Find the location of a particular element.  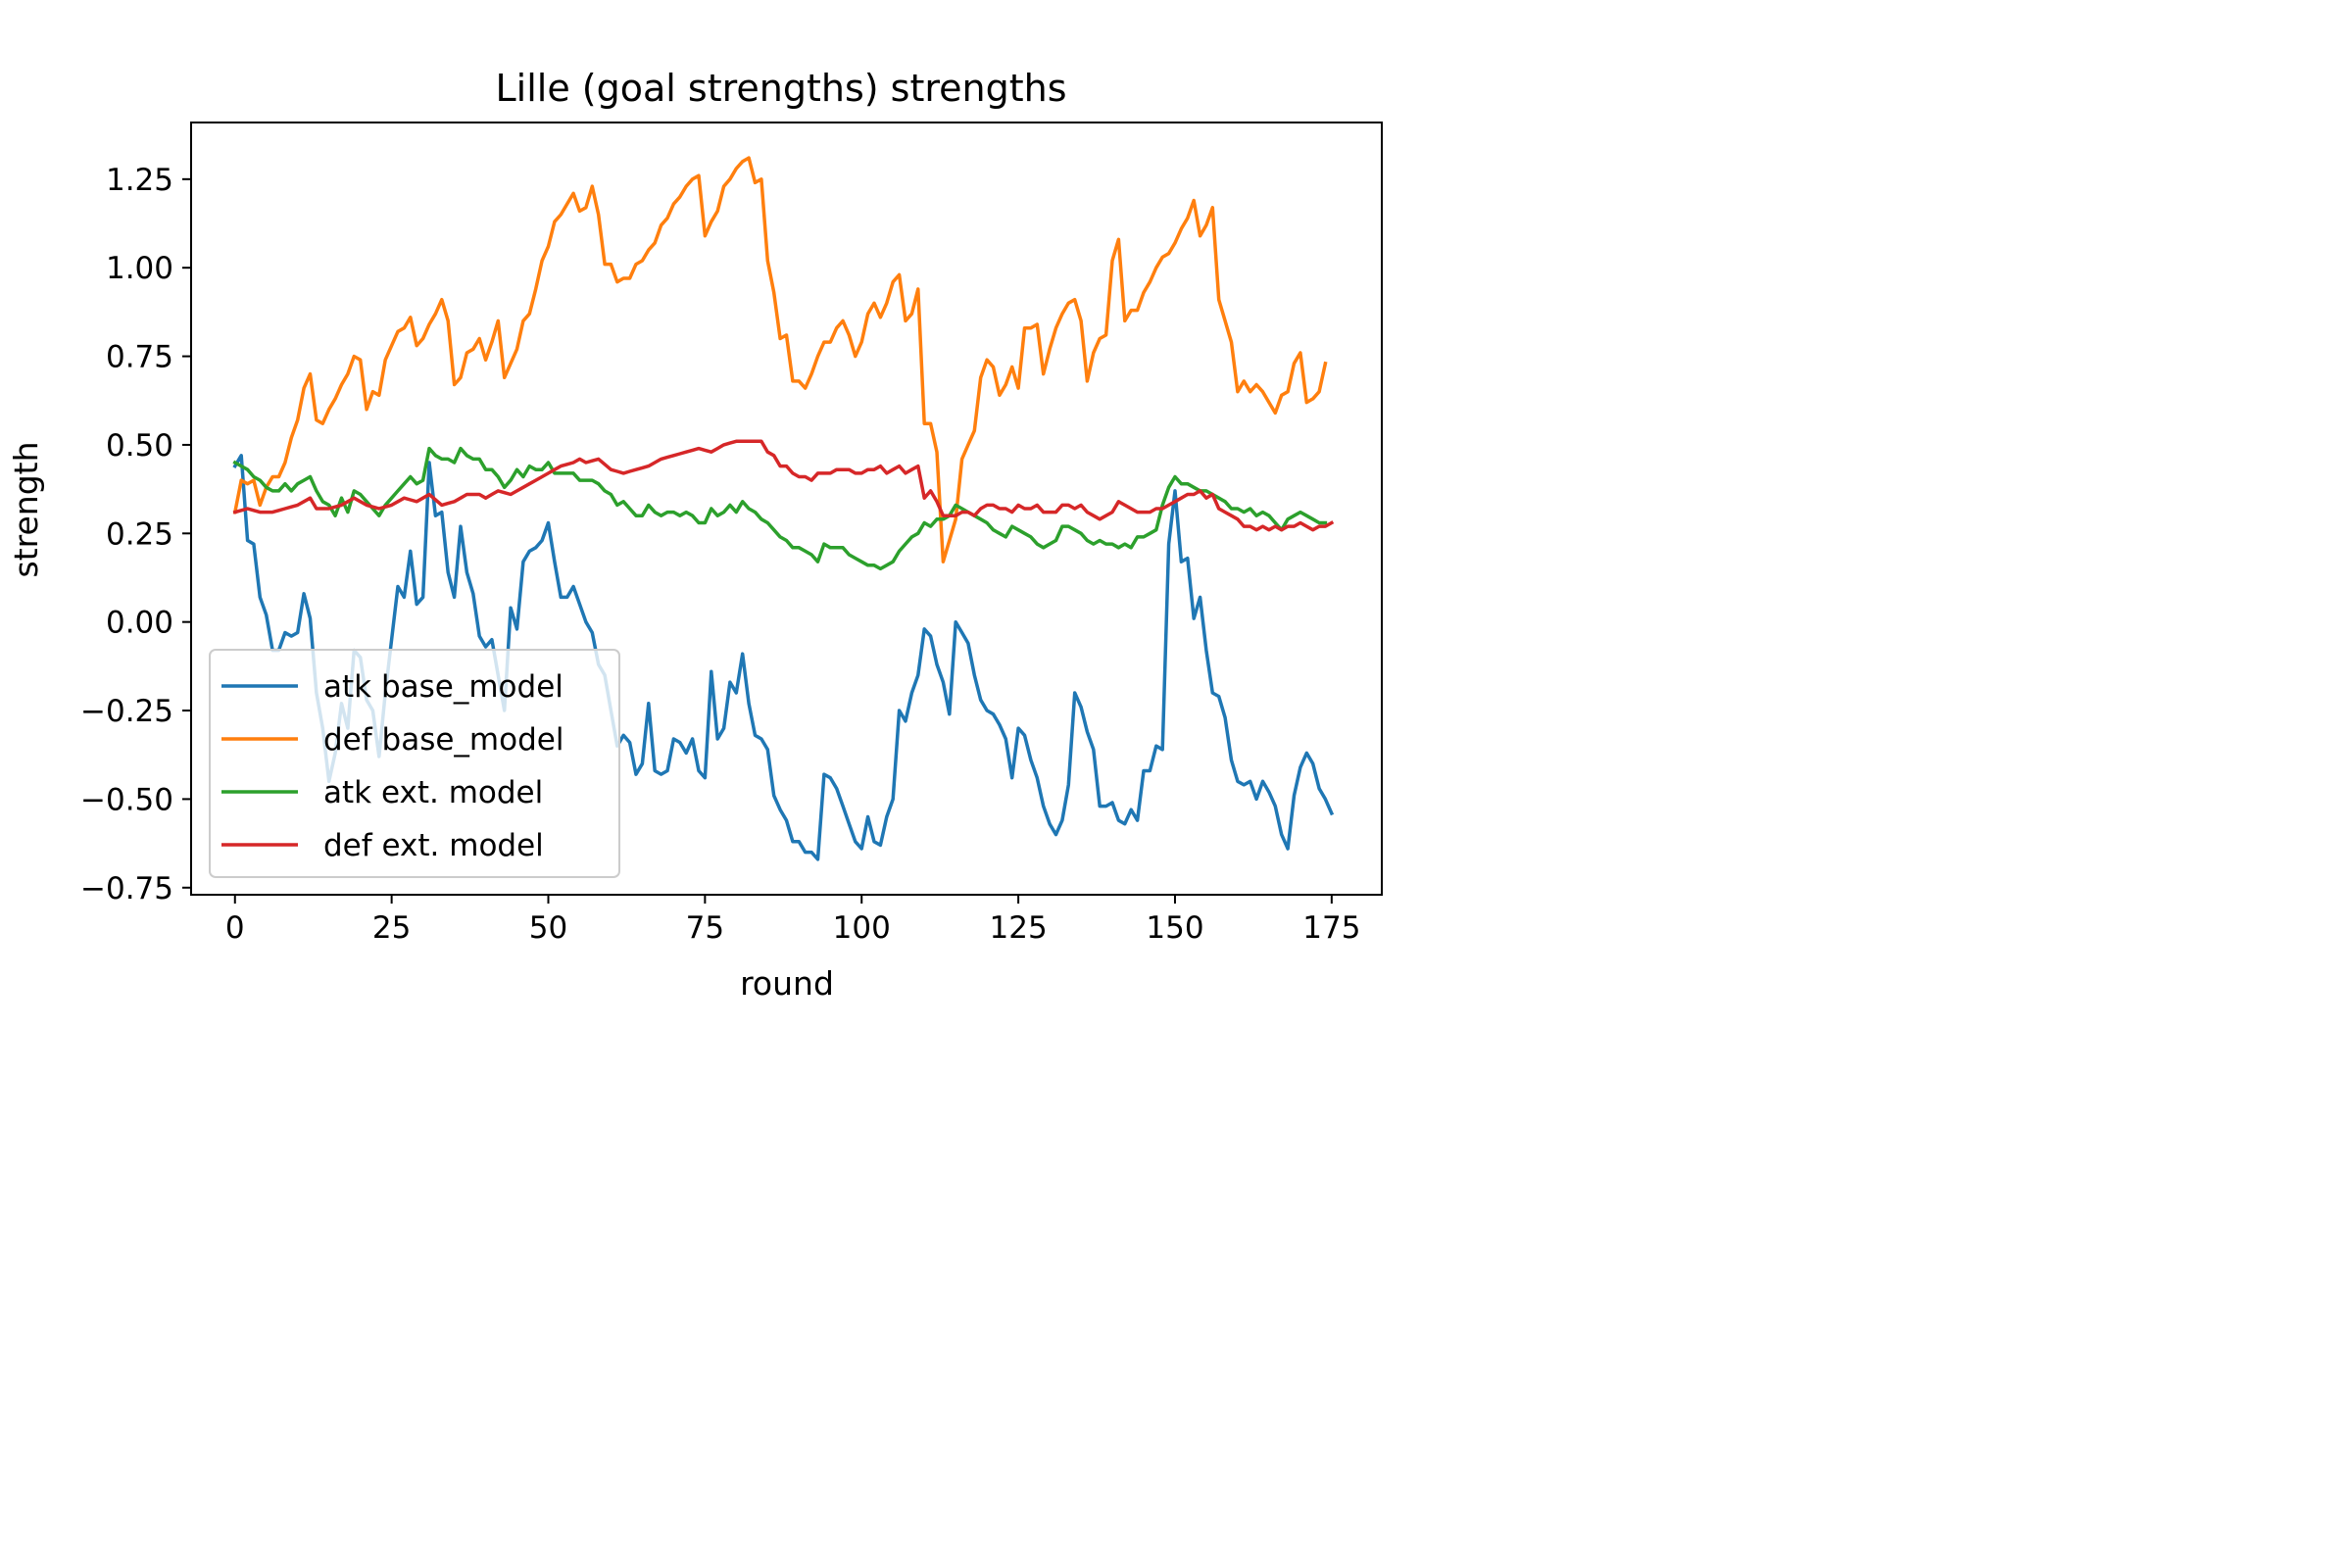

legend-box is located at coordinates (414, 763).